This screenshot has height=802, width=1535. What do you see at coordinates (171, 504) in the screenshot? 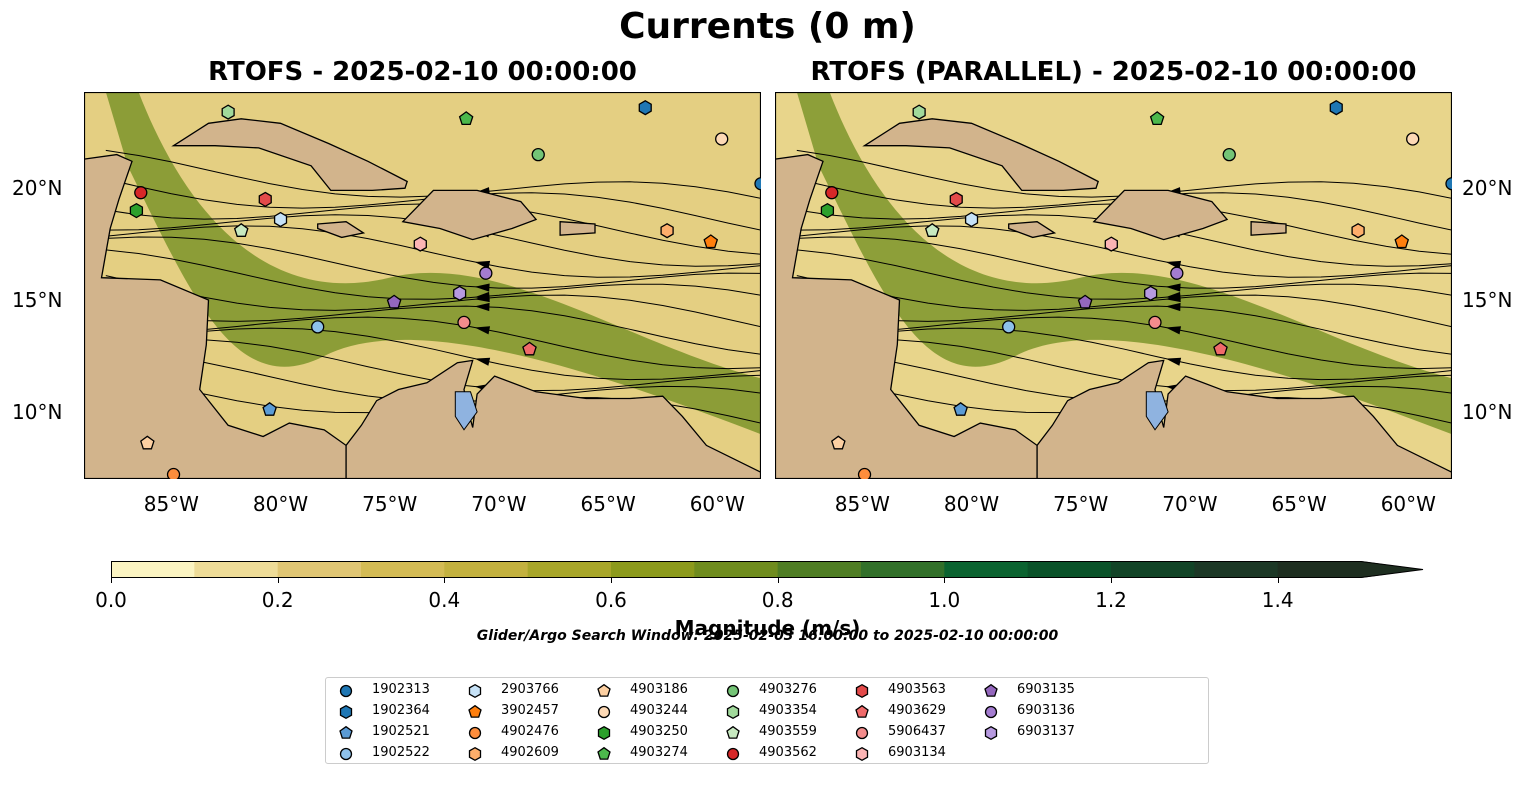
I see `x-tick-label: 85°W` at bounding box center [171, 504].